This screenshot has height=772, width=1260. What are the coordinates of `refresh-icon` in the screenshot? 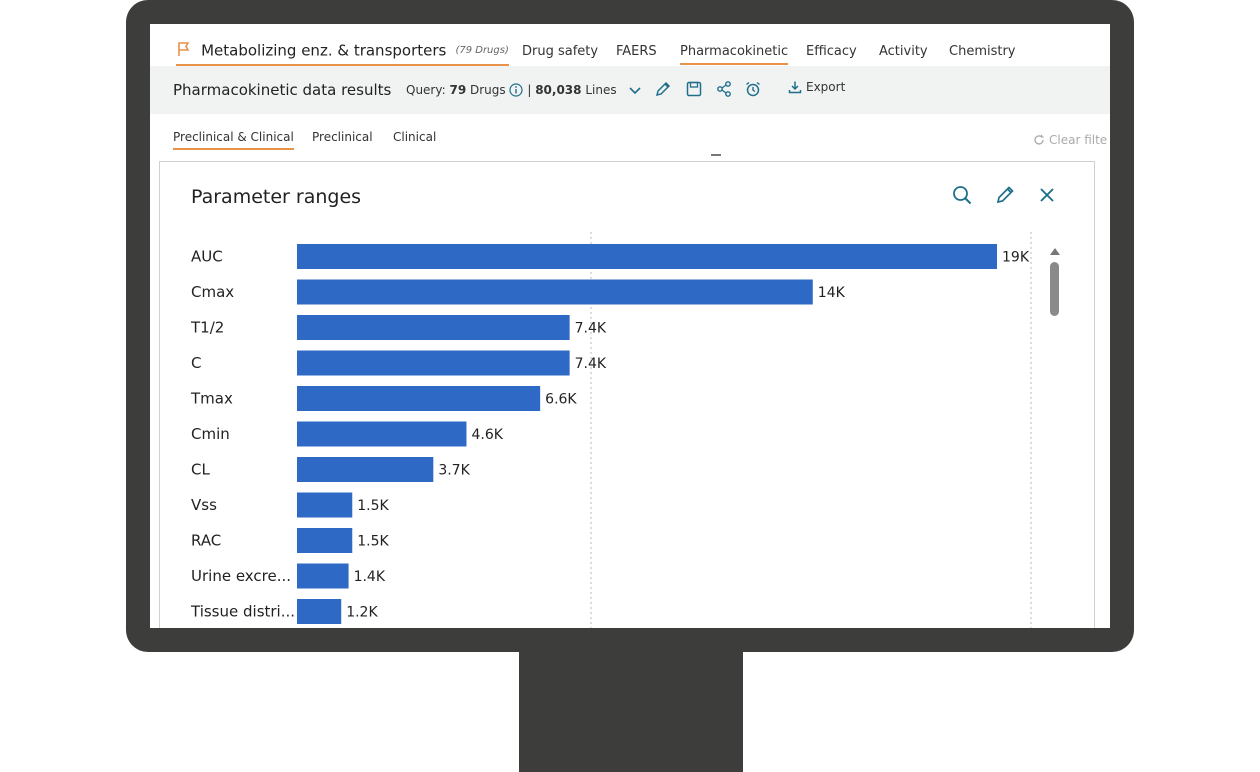 It's located at (1039, 139).